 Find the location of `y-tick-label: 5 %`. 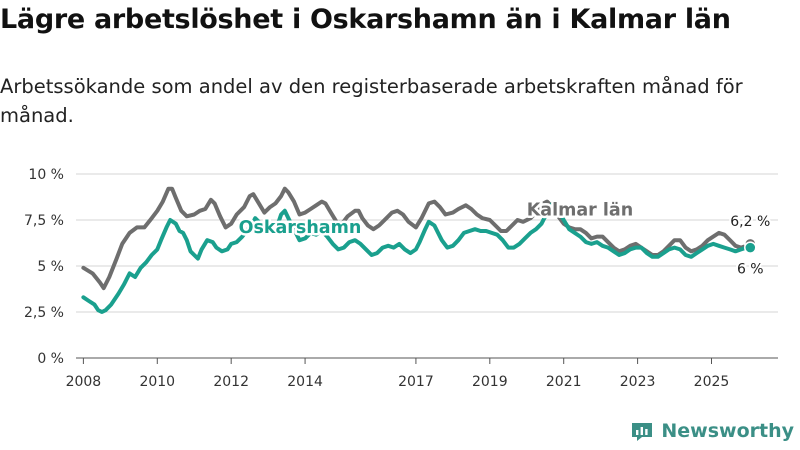

y-tick-label: 5 % is located at coordinates (50, 267).